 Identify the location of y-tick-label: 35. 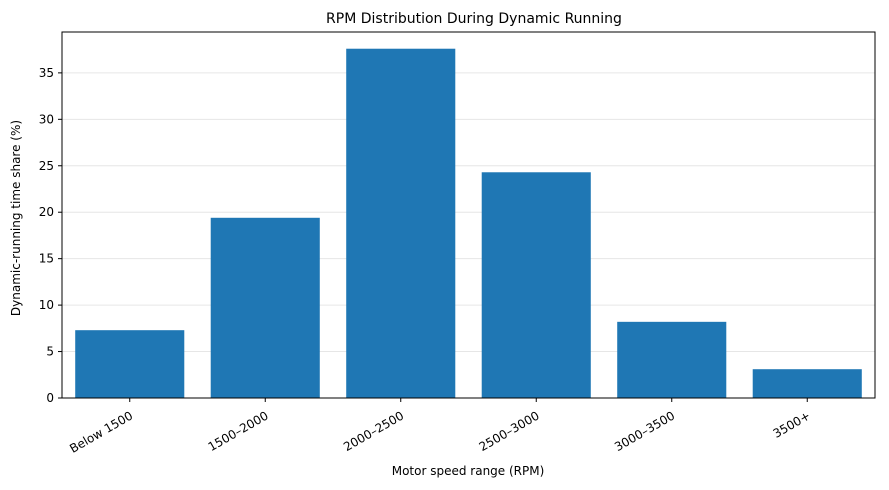
(46, 73).